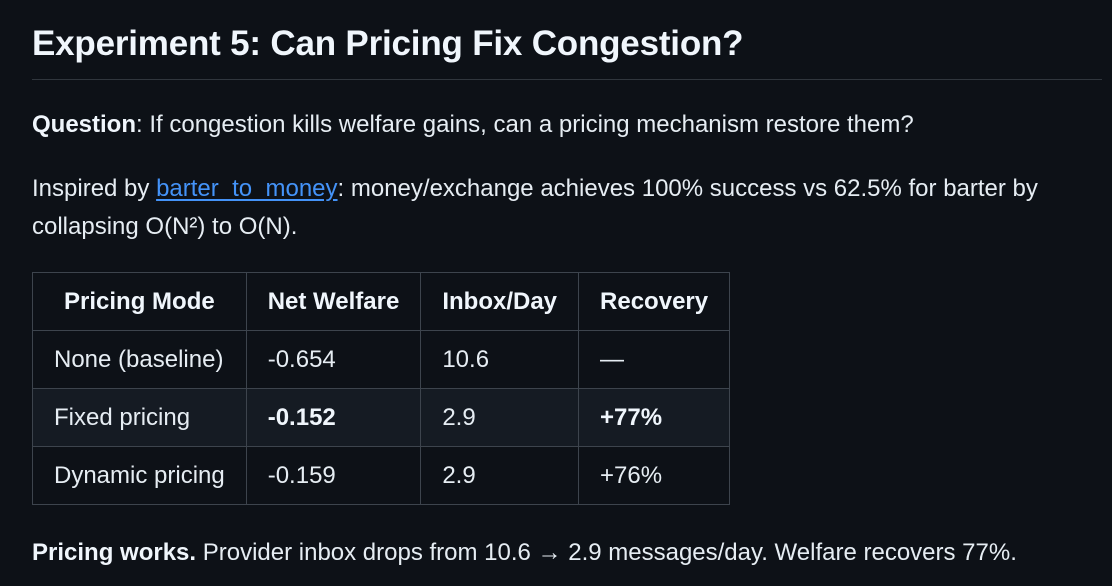  I want to click on cell-net-welfare: -0.152, so click(333, 417).